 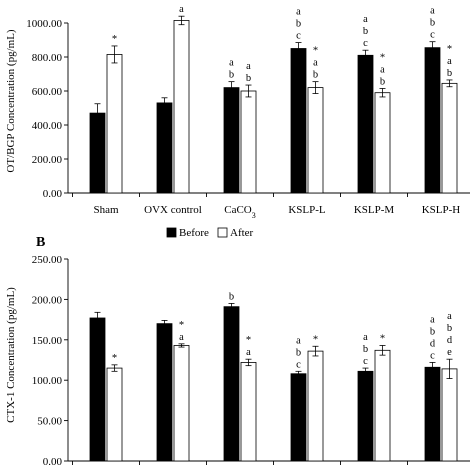 I want to click on panel-b-y-tick-label: 100.00, so click(x=47, y=381).